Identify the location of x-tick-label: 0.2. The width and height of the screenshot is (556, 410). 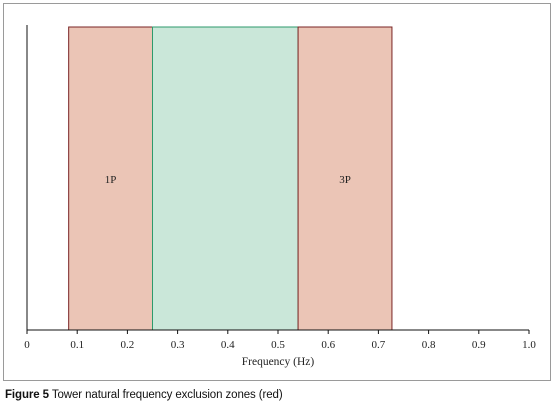
(128, 345).